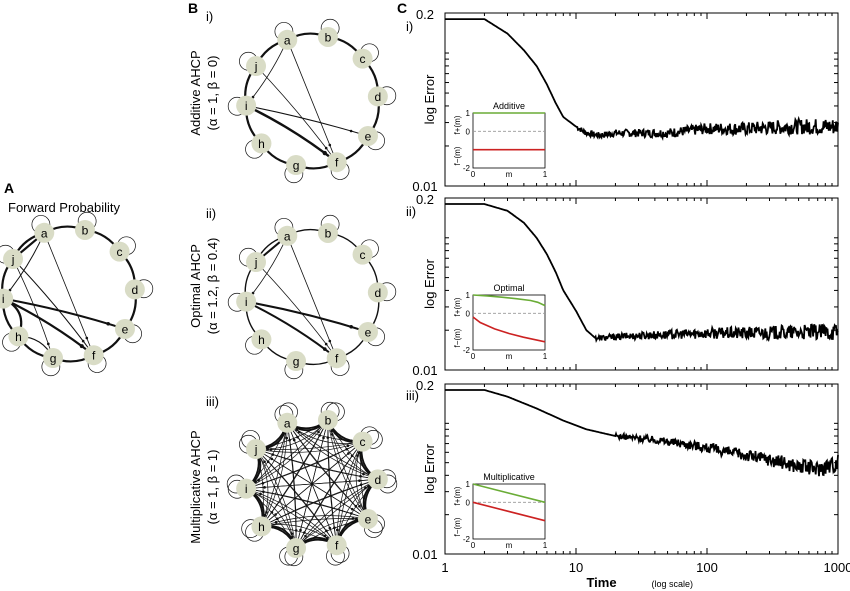 The width and height of the screenshot is (850, 591). I want to click on node-label: e, so click(368, 332).